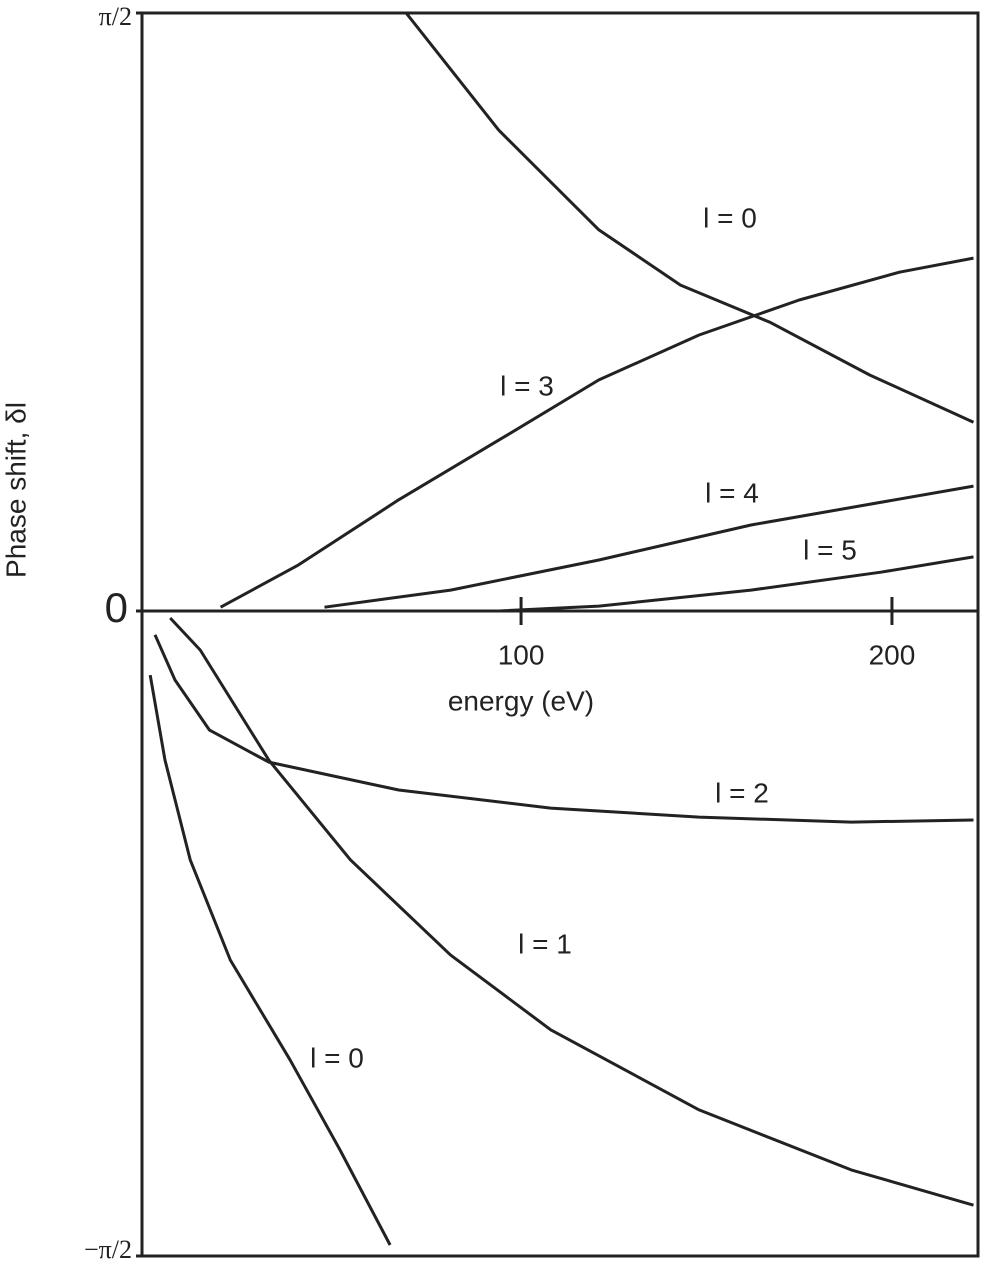  What do you see at coordinates (521, 700) in the screenshot?
I see `x-axis-label: energy (eV)` at bounding box center [521, 700].